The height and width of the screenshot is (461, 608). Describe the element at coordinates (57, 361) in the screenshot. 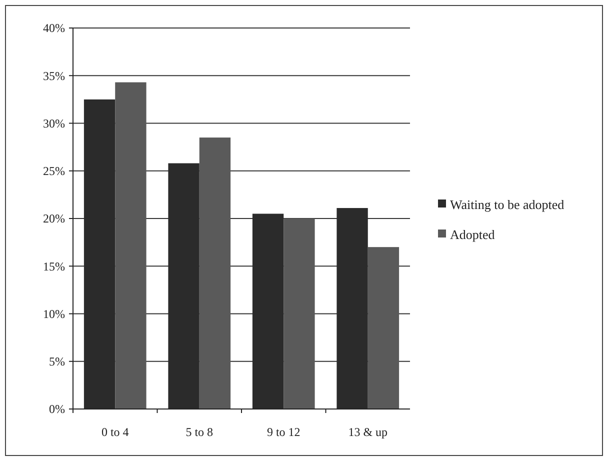

I see `y-tick-label: 5%` at that location.